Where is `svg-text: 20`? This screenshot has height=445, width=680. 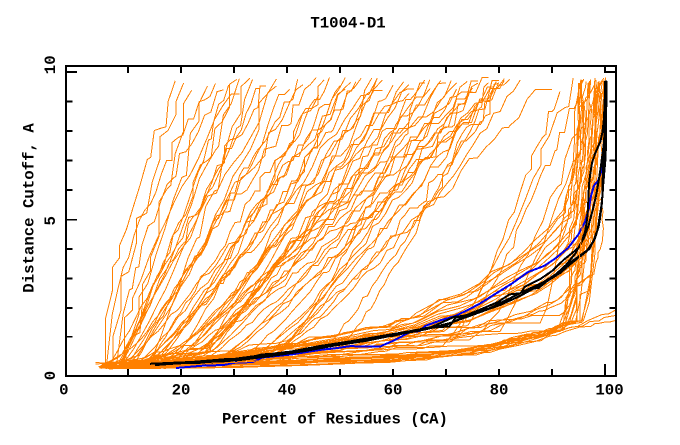 svg-text: 20 is located at coordinates (181, 391).